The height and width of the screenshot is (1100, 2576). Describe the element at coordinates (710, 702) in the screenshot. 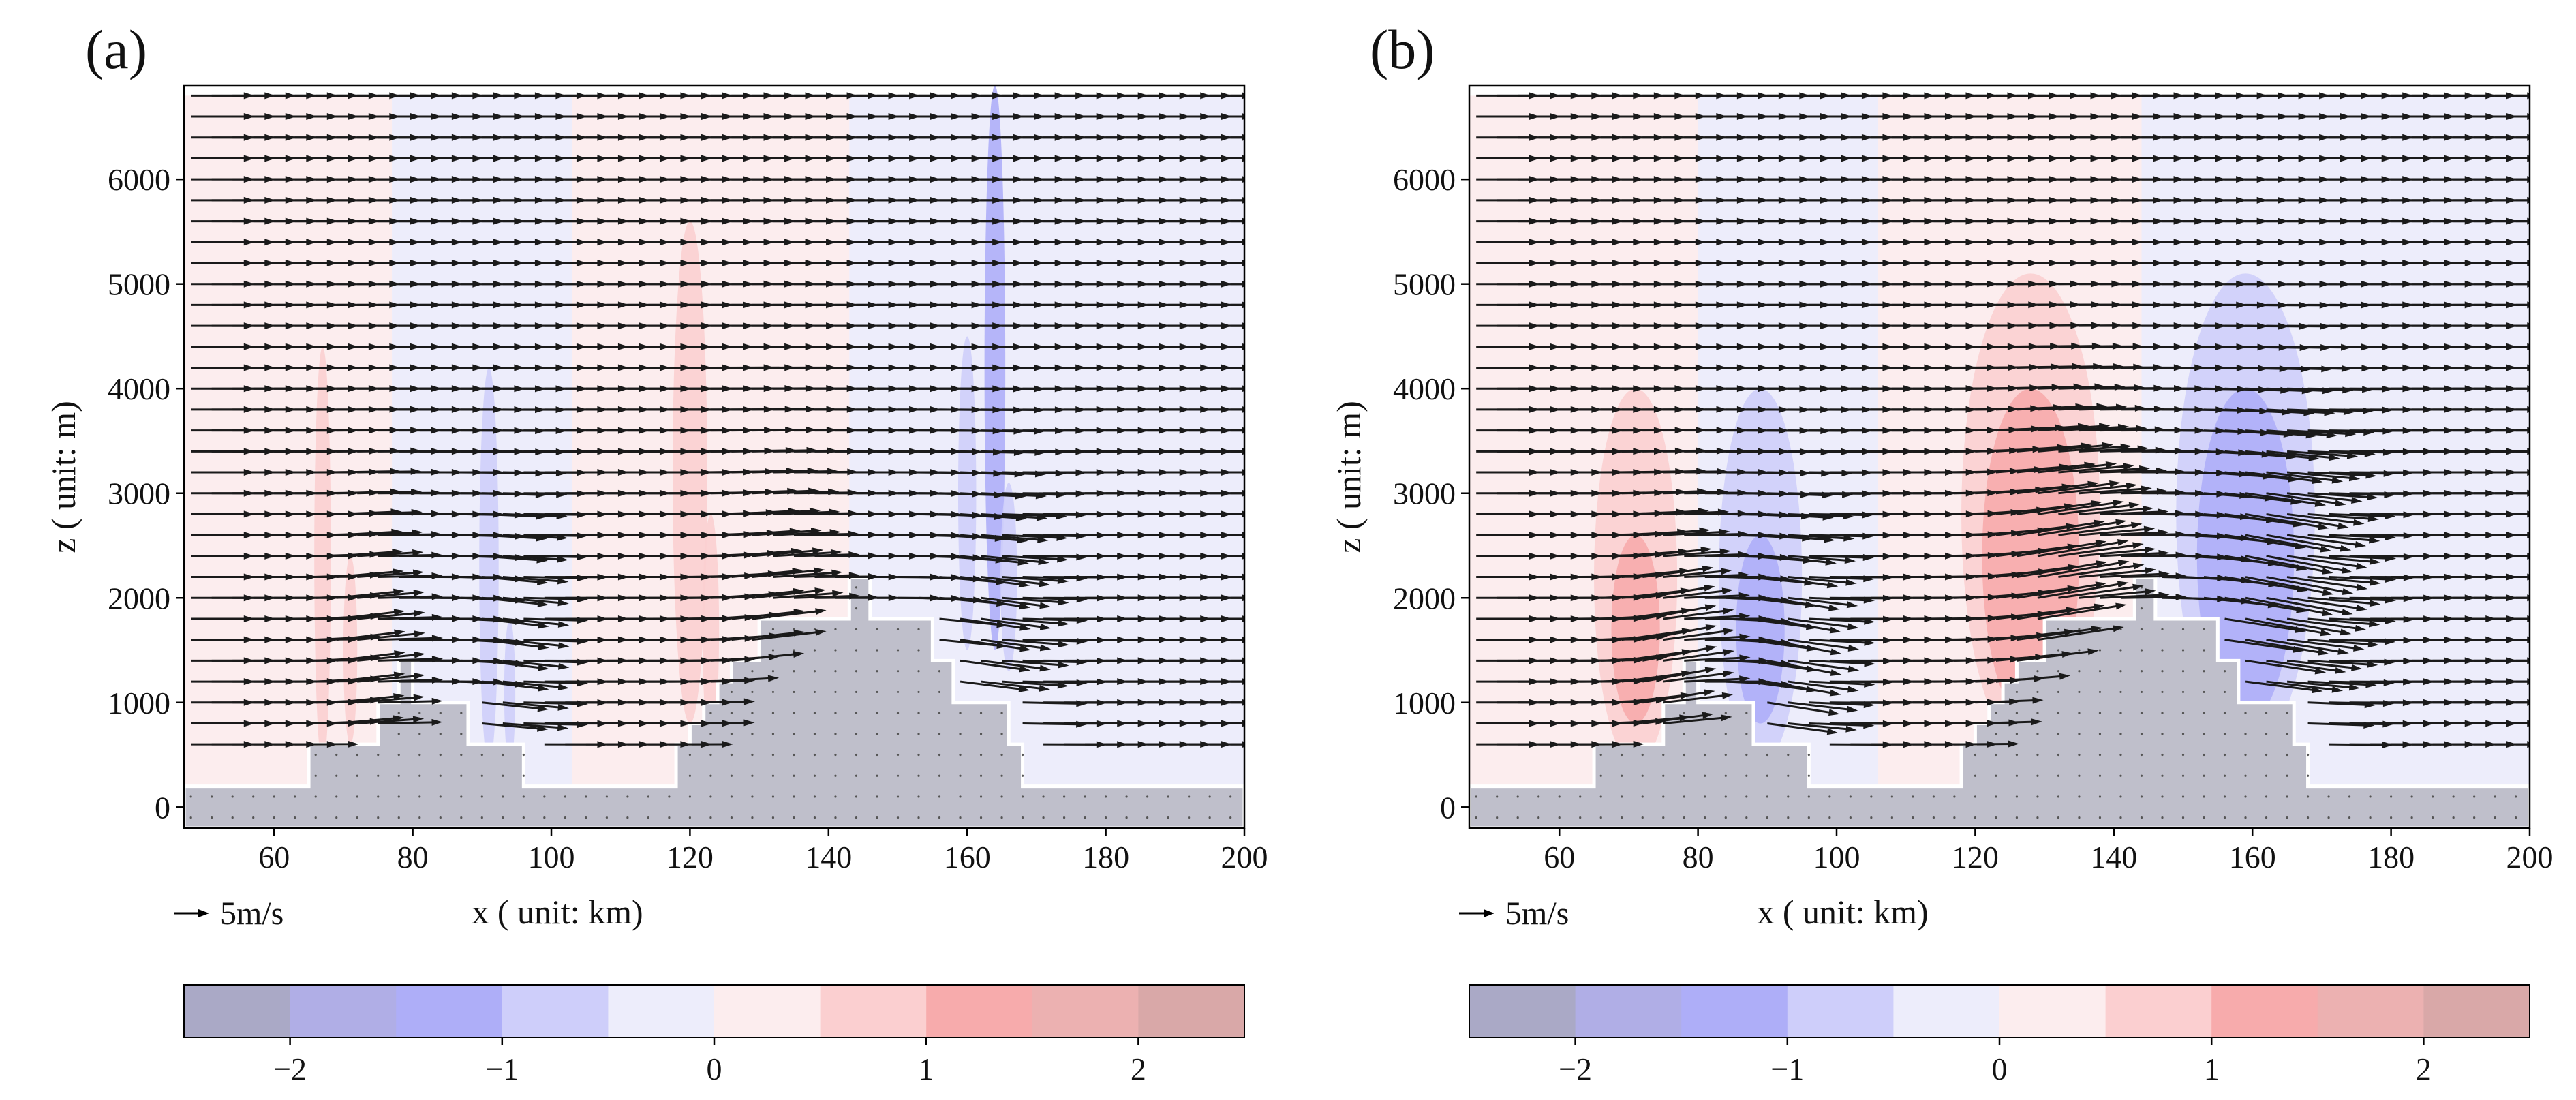

I see `terrain-grid-dots` at that location.